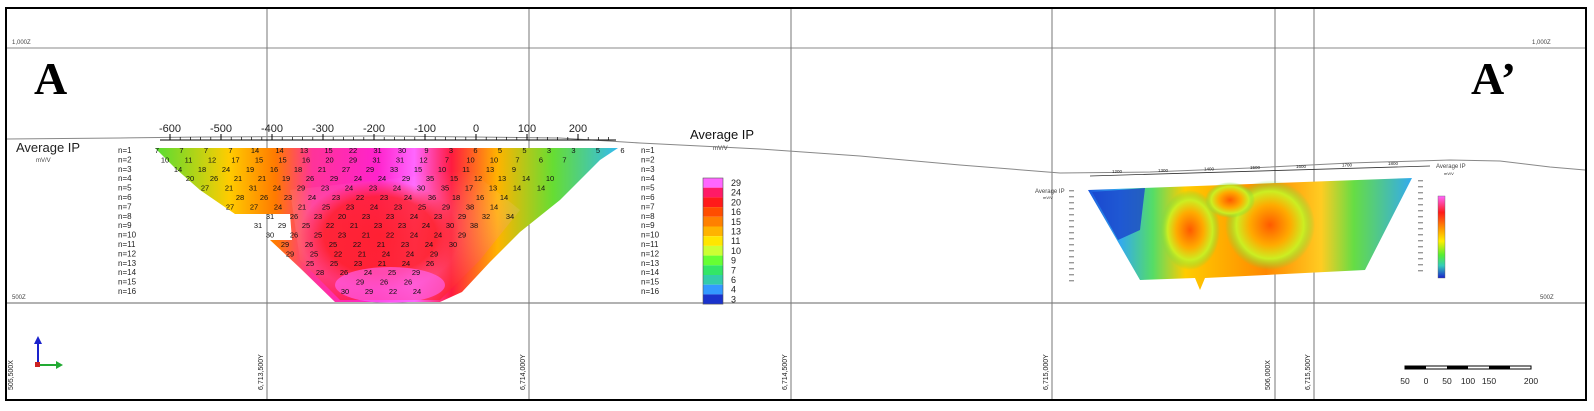 This screenshot has width=1594, height=411. What do you see at coordinates (1441, 237) in the screenshot?
I see `right-legend-bar` at bounding box center [1441, 237].